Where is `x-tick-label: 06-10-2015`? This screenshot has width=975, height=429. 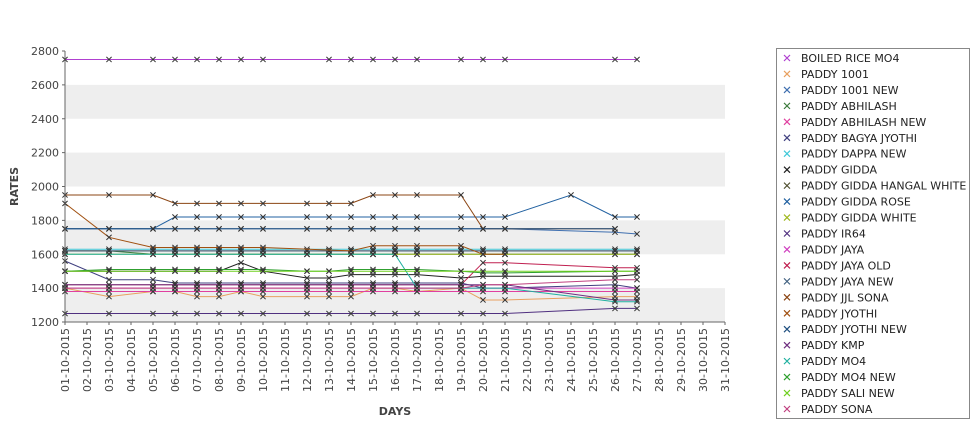 x-tick-label: 06-10-2015 is located at coordinates (175, 360).